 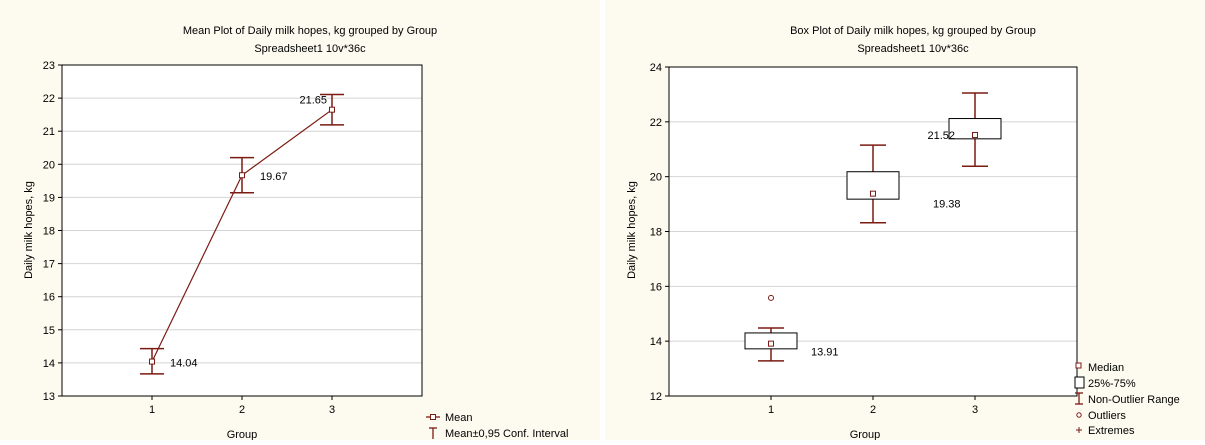 What do you see at coordinates (1079, 430) in the screenshot?
I see `legend-extreme-marker` at bounding box center [1079, 430].